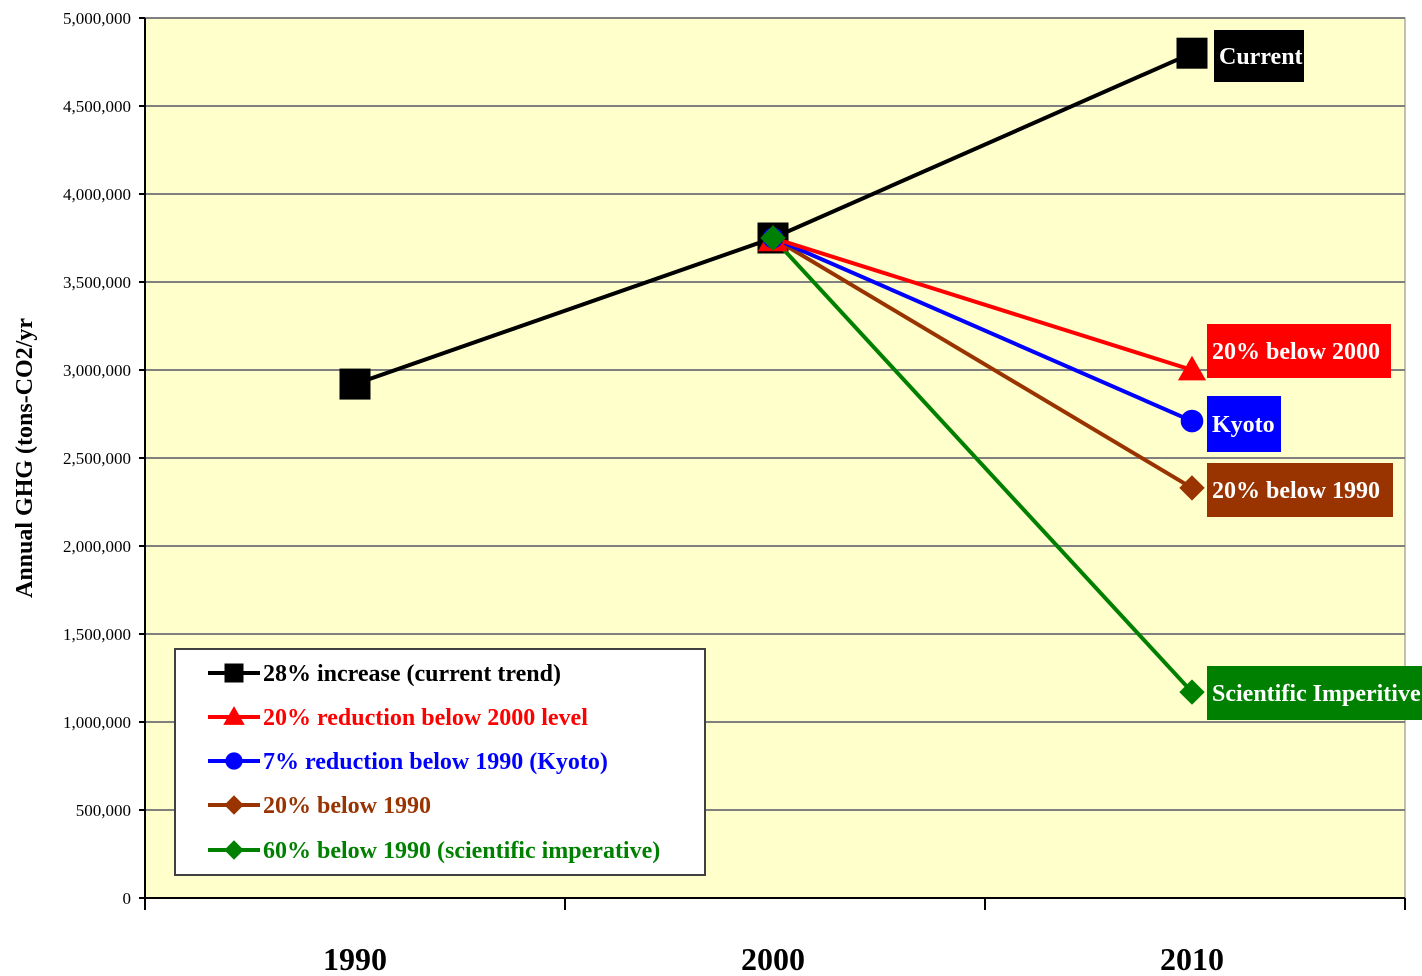 This screenshot has width=1422, height=976. What do you see at coordinates (97, 722) in the screenshot?
I see `y-tick-label: 1,000,000` at bounding box center [97, 722].